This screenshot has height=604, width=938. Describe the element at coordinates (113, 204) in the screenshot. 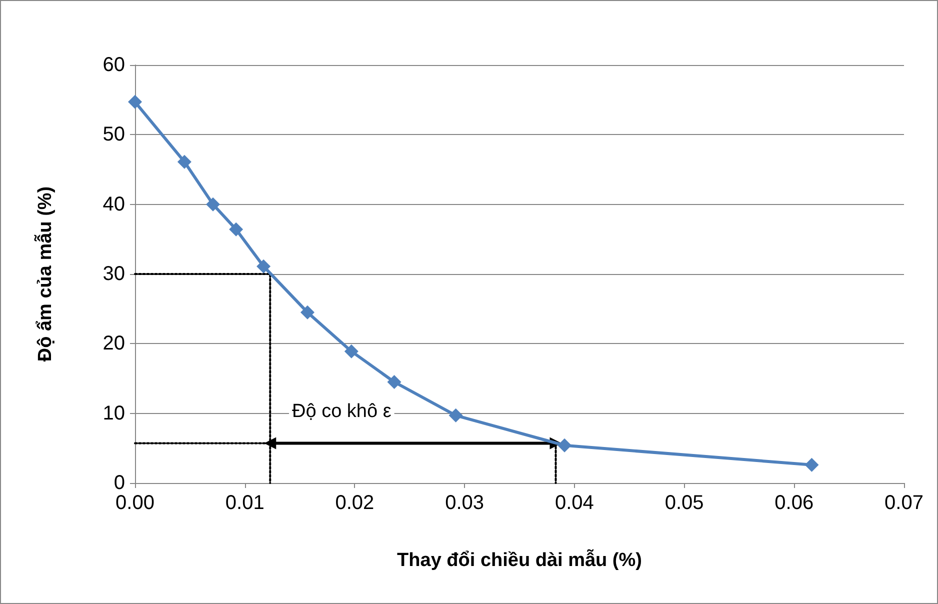

I see `y-tick-label: 40` at that location.